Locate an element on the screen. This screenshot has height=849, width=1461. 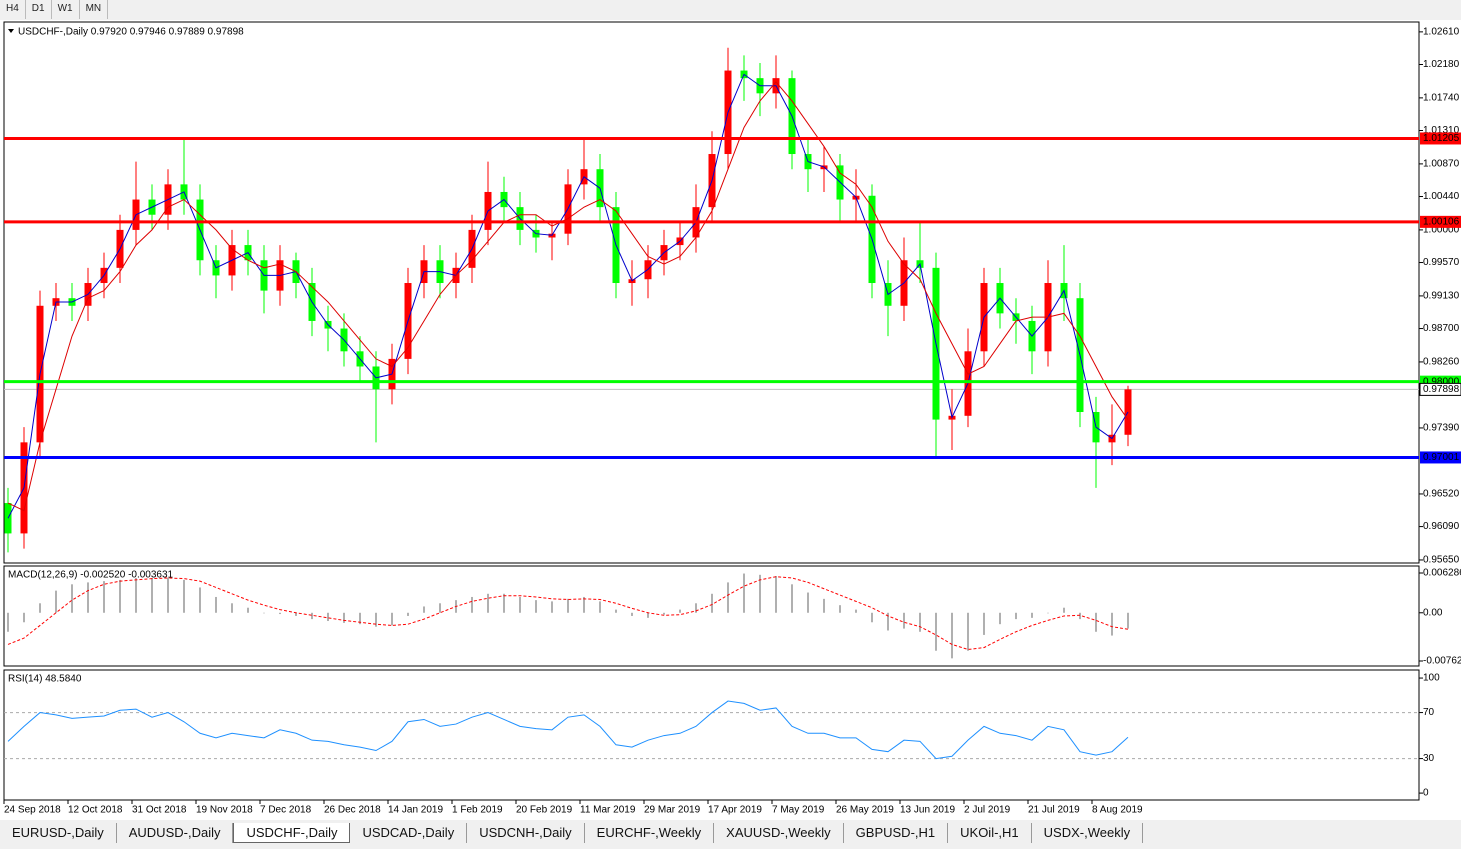
chart-tab: USDCNH-,Daily is located at coordinates (526, 833).